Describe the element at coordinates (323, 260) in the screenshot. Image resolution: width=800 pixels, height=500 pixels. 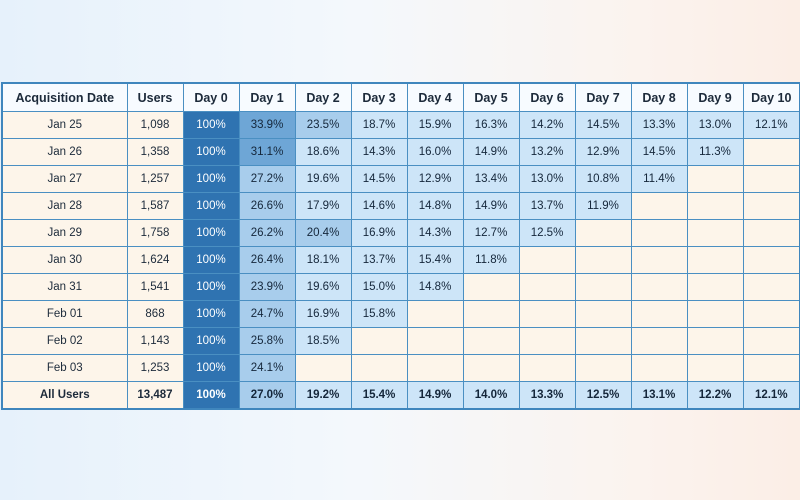
I see `retention-cell: 18.1%` at that location.